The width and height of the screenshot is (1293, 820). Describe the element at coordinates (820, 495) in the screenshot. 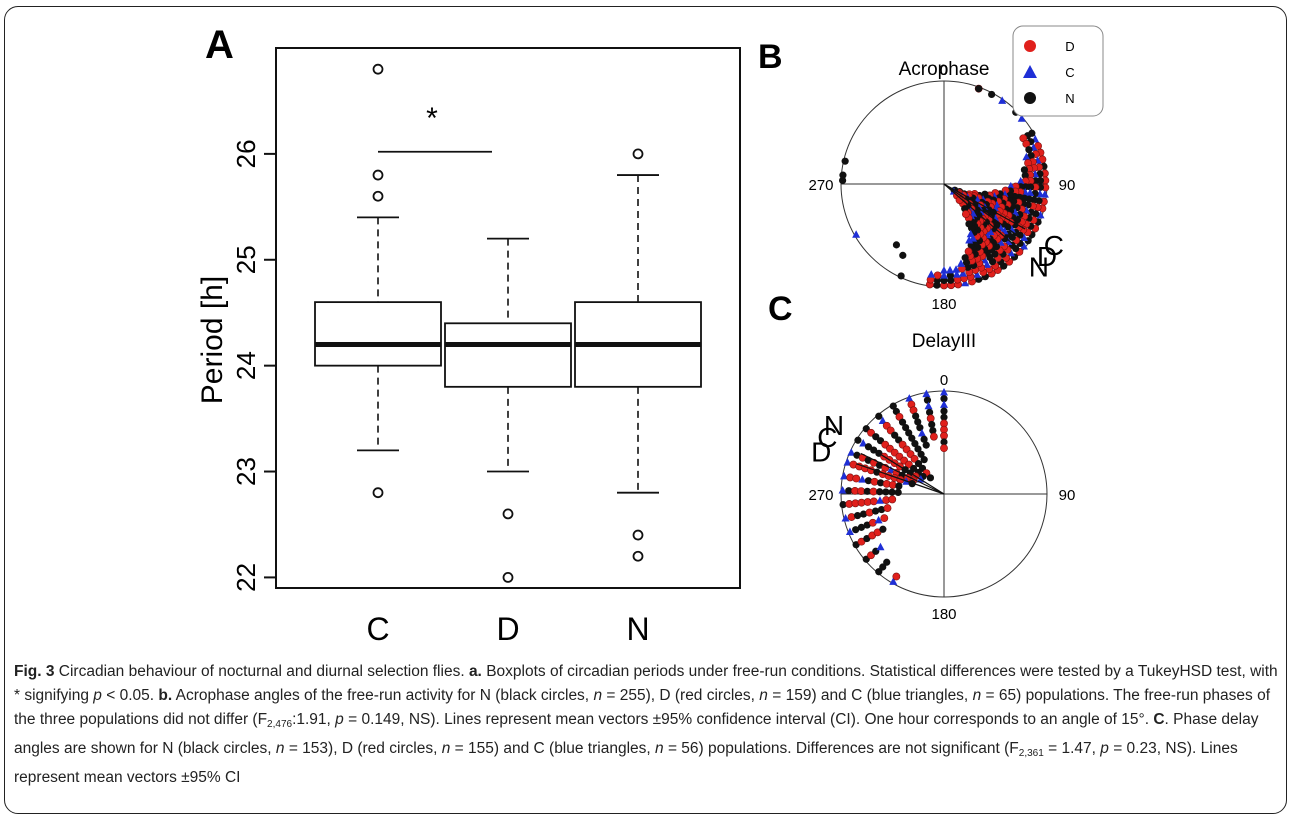

I see `angle-label-270: 270` at that location.